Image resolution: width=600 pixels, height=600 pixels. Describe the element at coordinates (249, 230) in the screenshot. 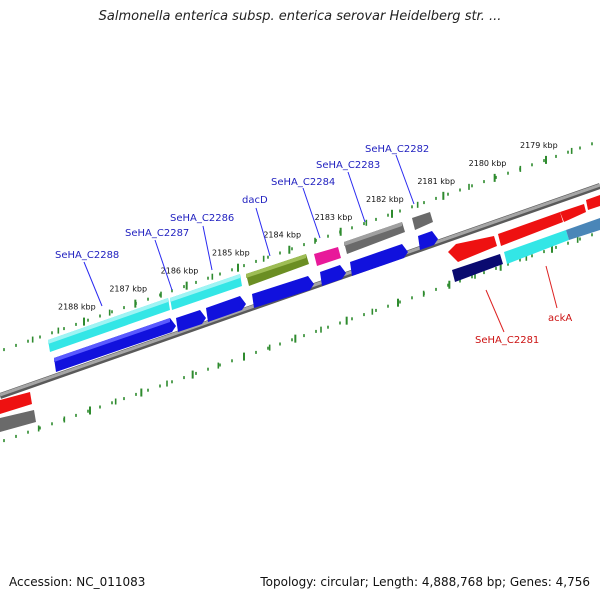

I see `gene-leaders` at that location.